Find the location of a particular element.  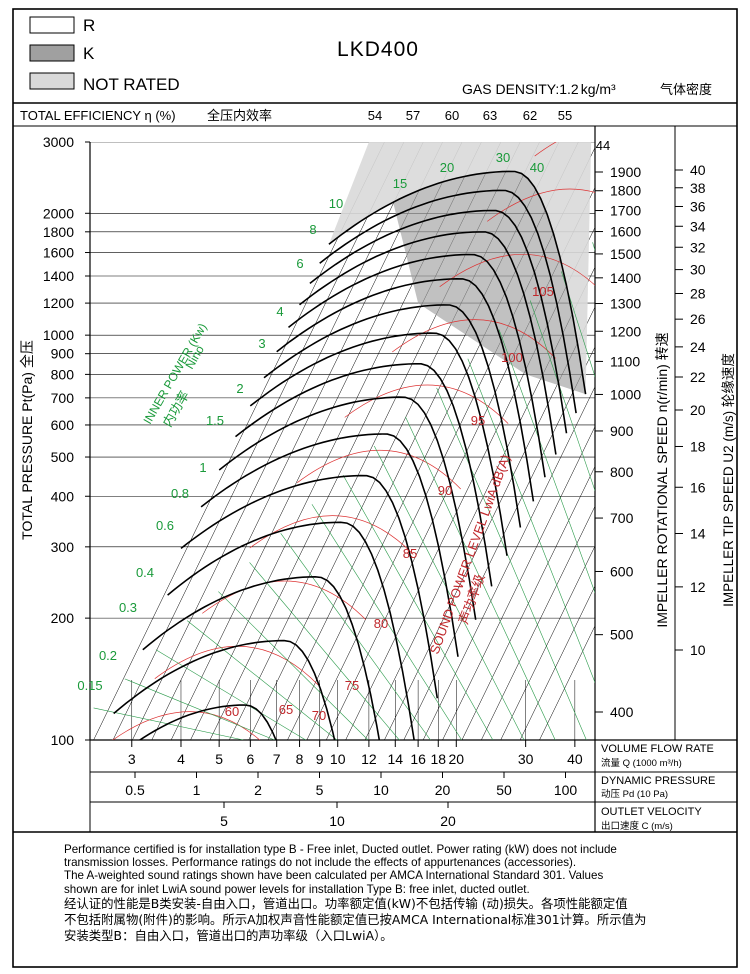

power-label: 0.3 is located at coordinates (128, 607).